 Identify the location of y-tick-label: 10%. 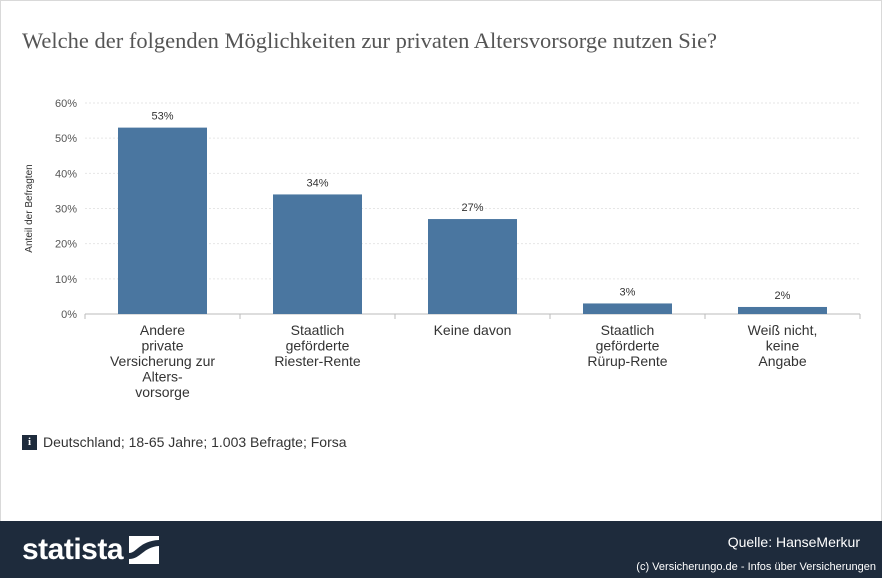
(66, 280).